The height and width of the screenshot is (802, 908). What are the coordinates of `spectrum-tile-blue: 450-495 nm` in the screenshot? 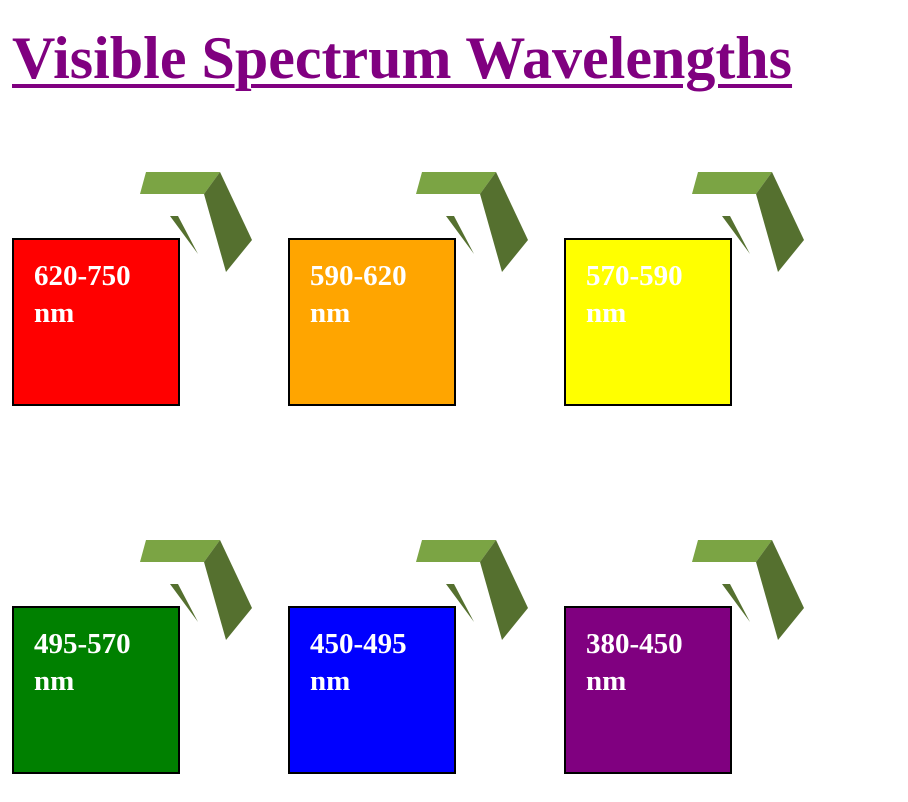 It's located at (418, 670).